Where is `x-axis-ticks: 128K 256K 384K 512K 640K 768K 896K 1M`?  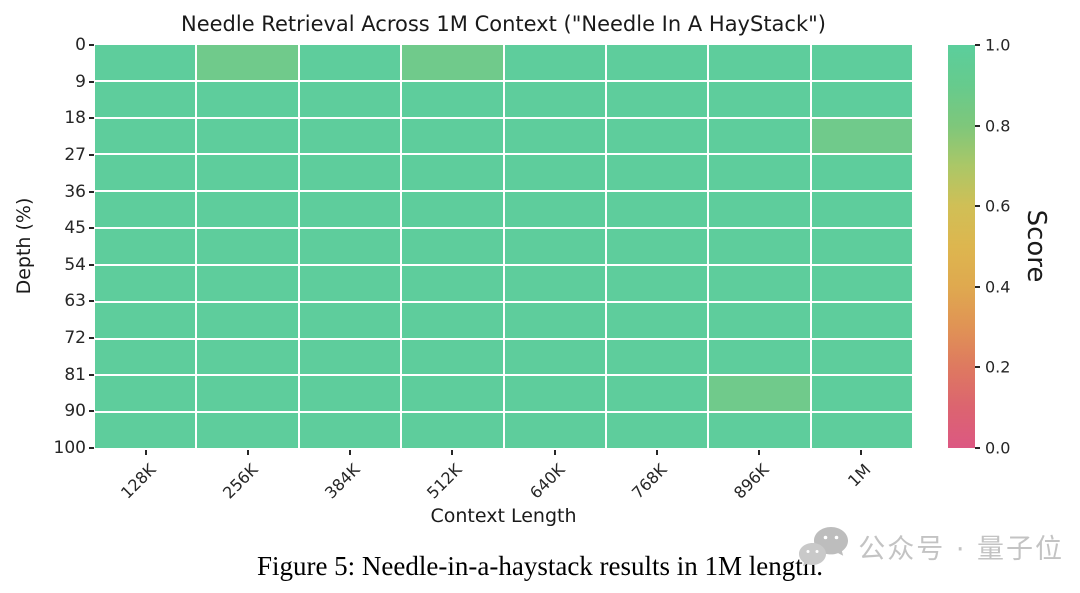 x-axis-ticks: 128K 256K 384K 512K 640K 768K 896K 1M is located at coordinates (503, 483).